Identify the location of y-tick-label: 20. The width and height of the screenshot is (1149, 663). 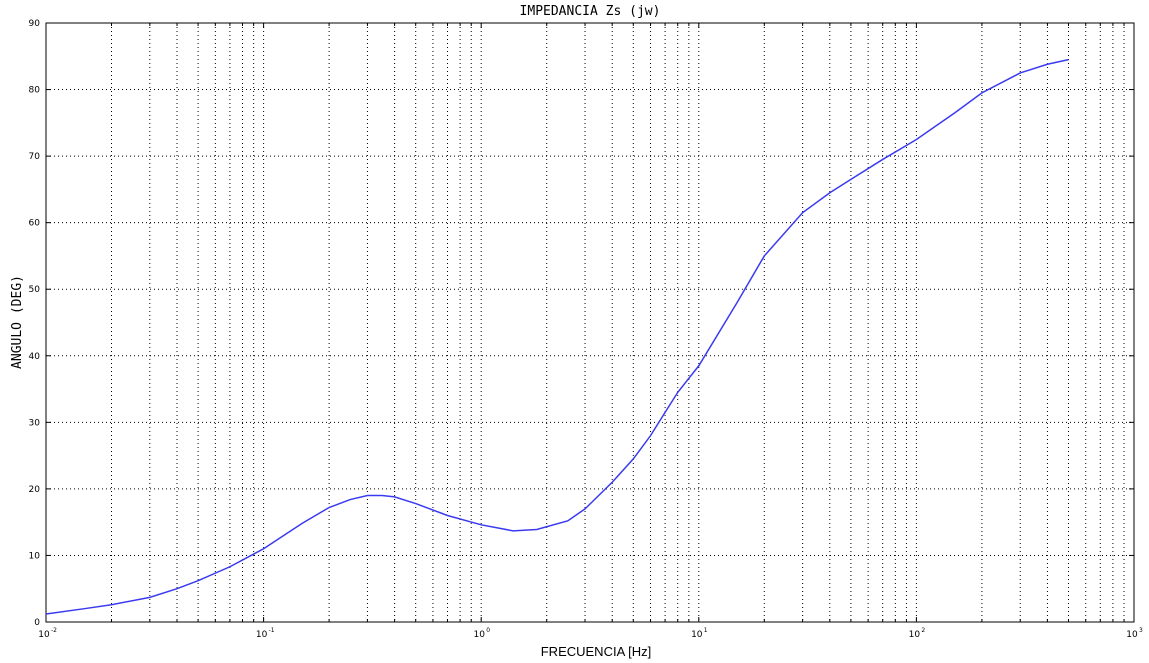
(35, 490).